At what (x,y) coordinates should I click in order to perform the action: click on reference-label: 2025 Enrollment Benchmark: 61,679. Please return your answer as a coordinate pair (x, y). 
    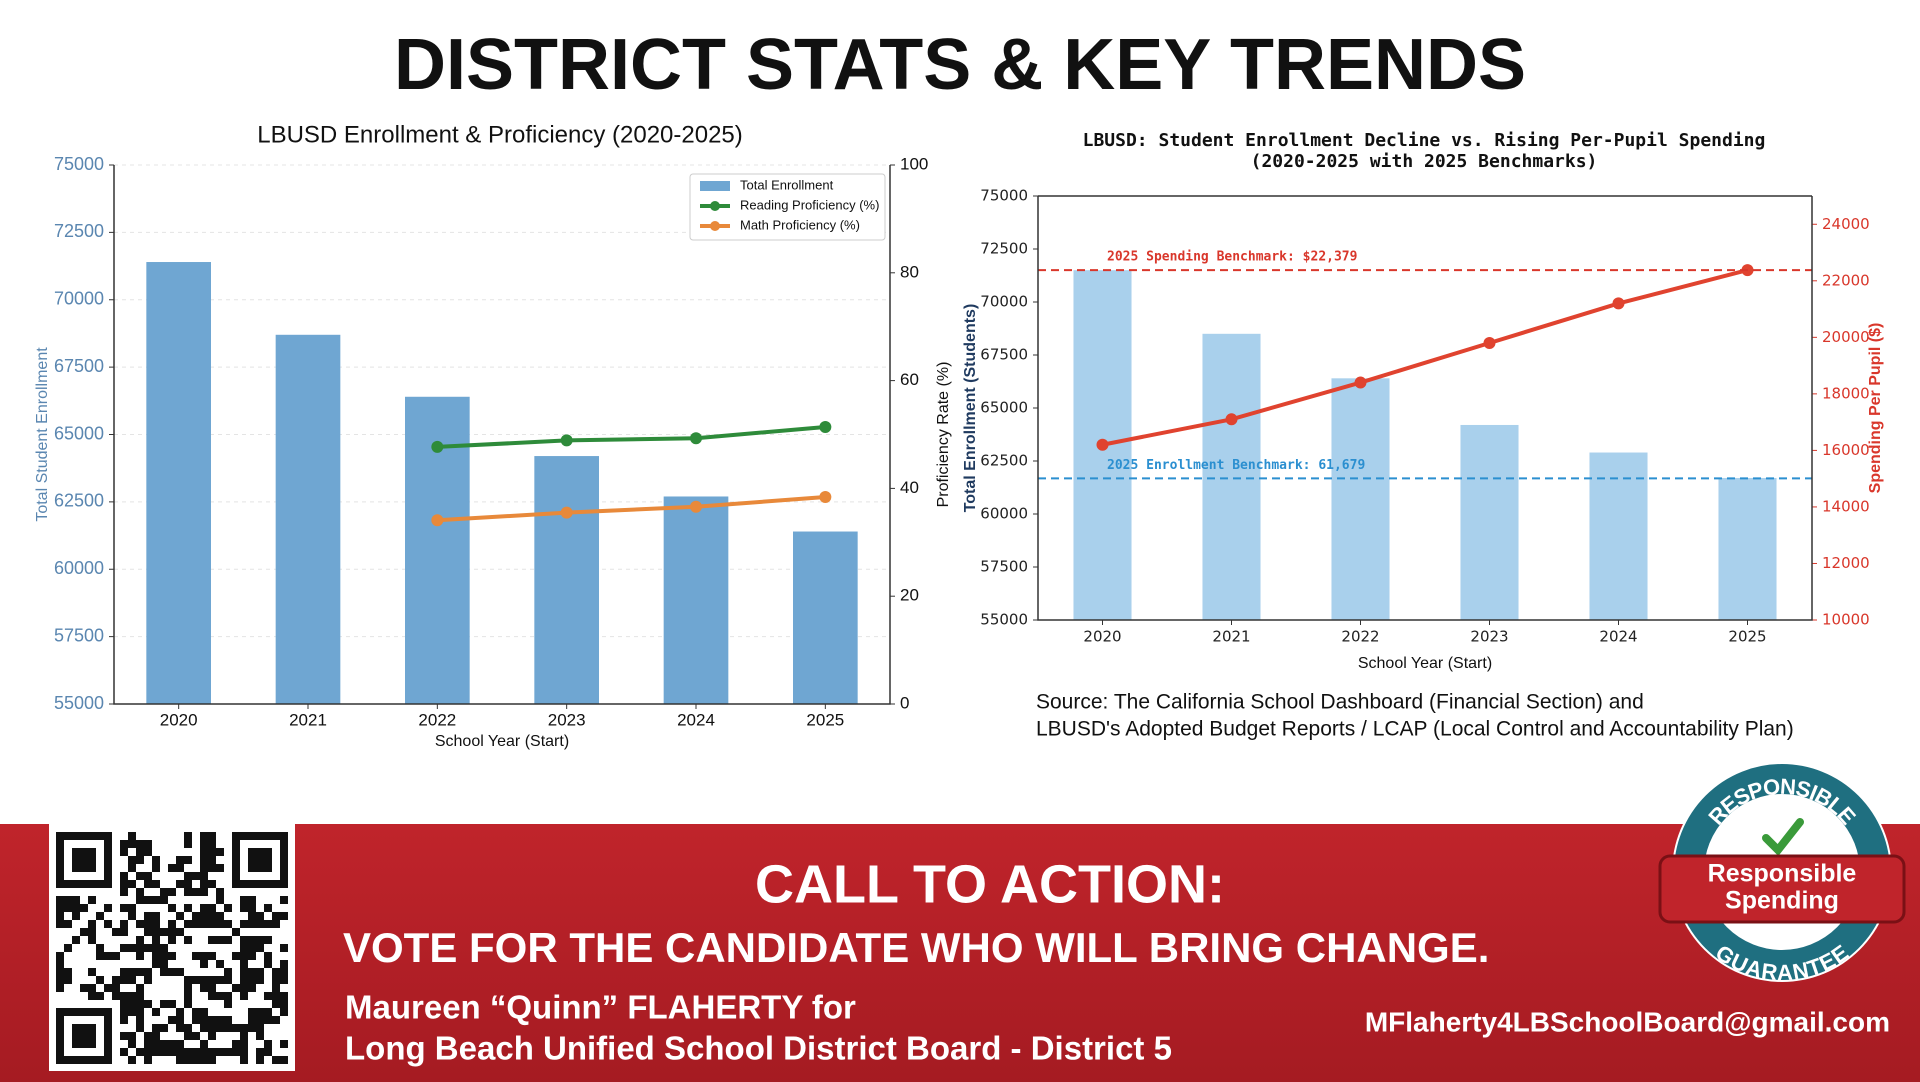
    Looking at the image, I should click on (1236, 465).